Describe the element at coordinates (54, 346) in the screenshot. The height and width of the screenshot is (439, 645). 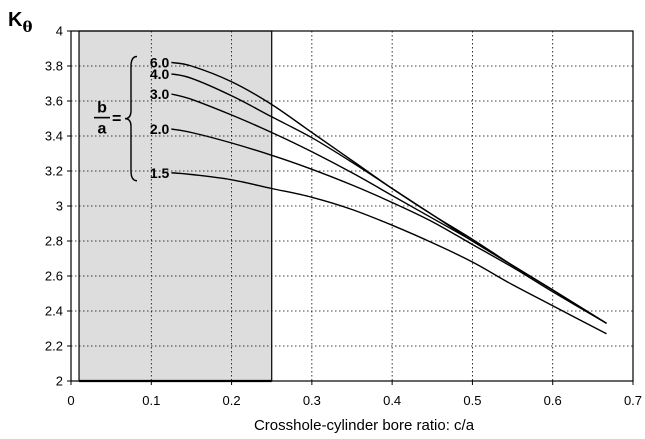
I see `y-tick-label: 2.2` at that location.